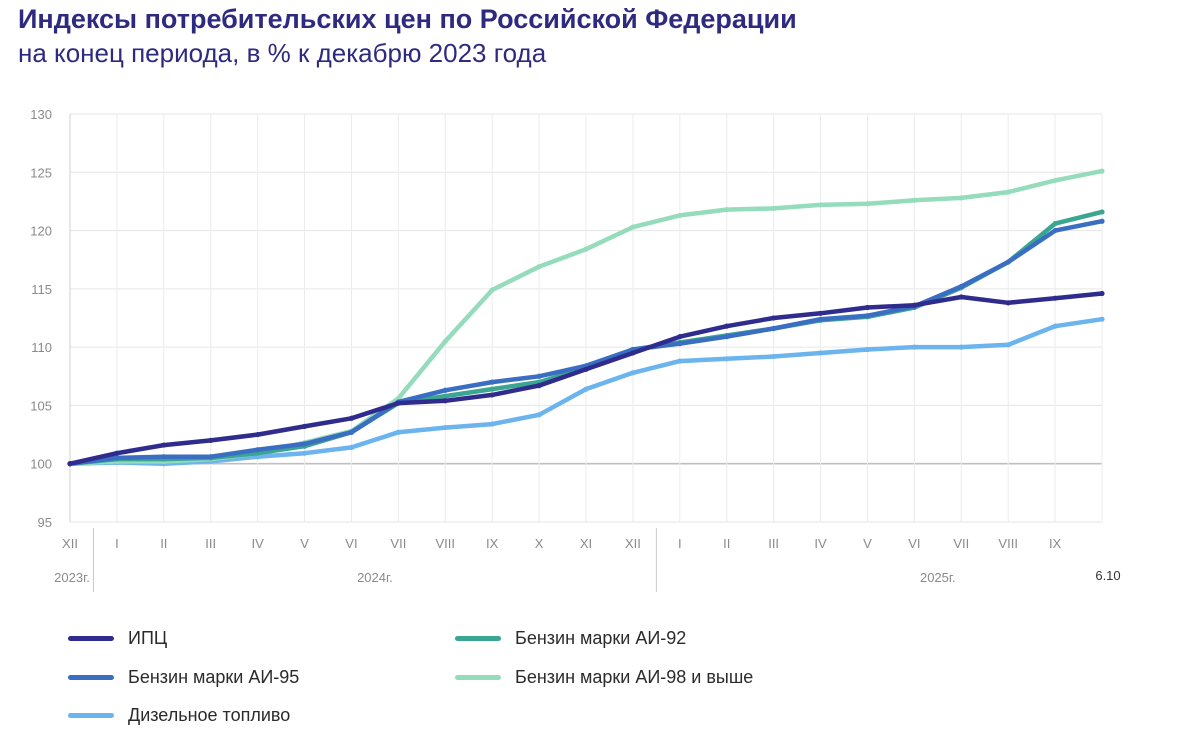 The height and width of the screenshot is (744, 1200). I want to click on y-tick-label: 95, so click(45, 522).